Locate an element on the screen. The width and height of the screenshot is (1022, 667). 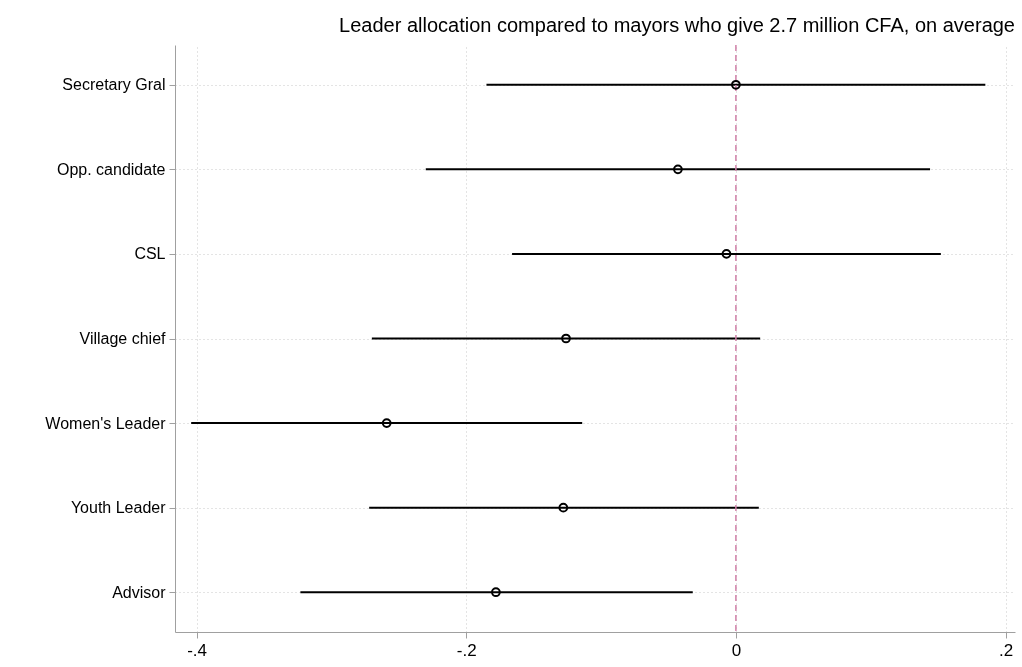
y-tick-label: Advisor is located at coordinates (139, 592).